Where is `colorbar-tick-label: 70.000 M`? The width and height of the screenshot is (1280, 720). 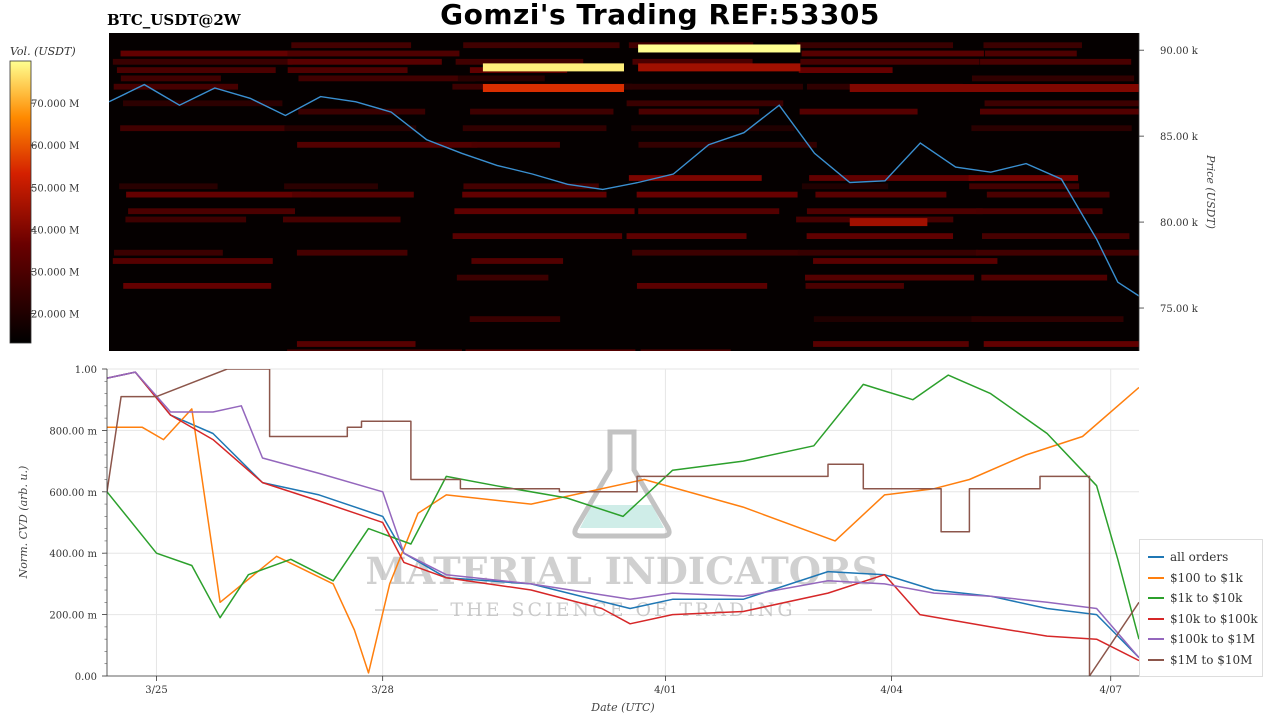
colorbar-tick-label: 70.000 M is located at coordinates (55, 104).